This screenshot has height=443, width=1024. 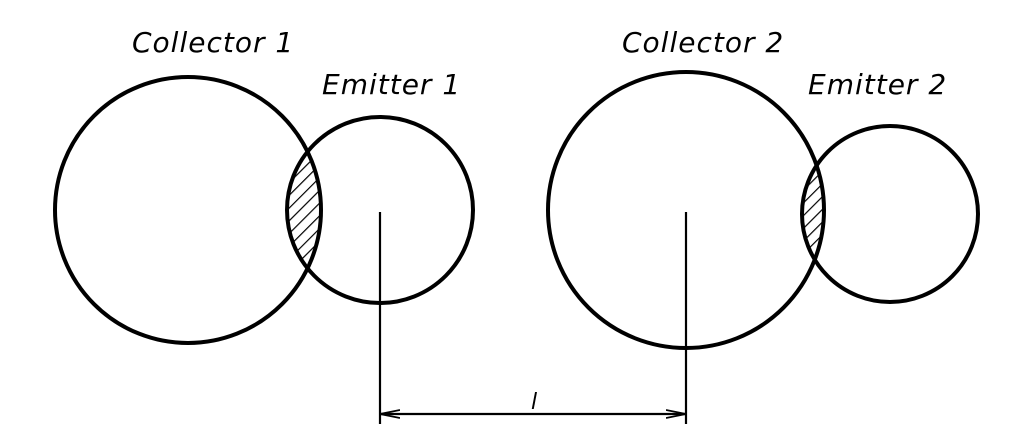 I want to click on emitter-1-label: Emitter 1, so click(x=391, y=84).